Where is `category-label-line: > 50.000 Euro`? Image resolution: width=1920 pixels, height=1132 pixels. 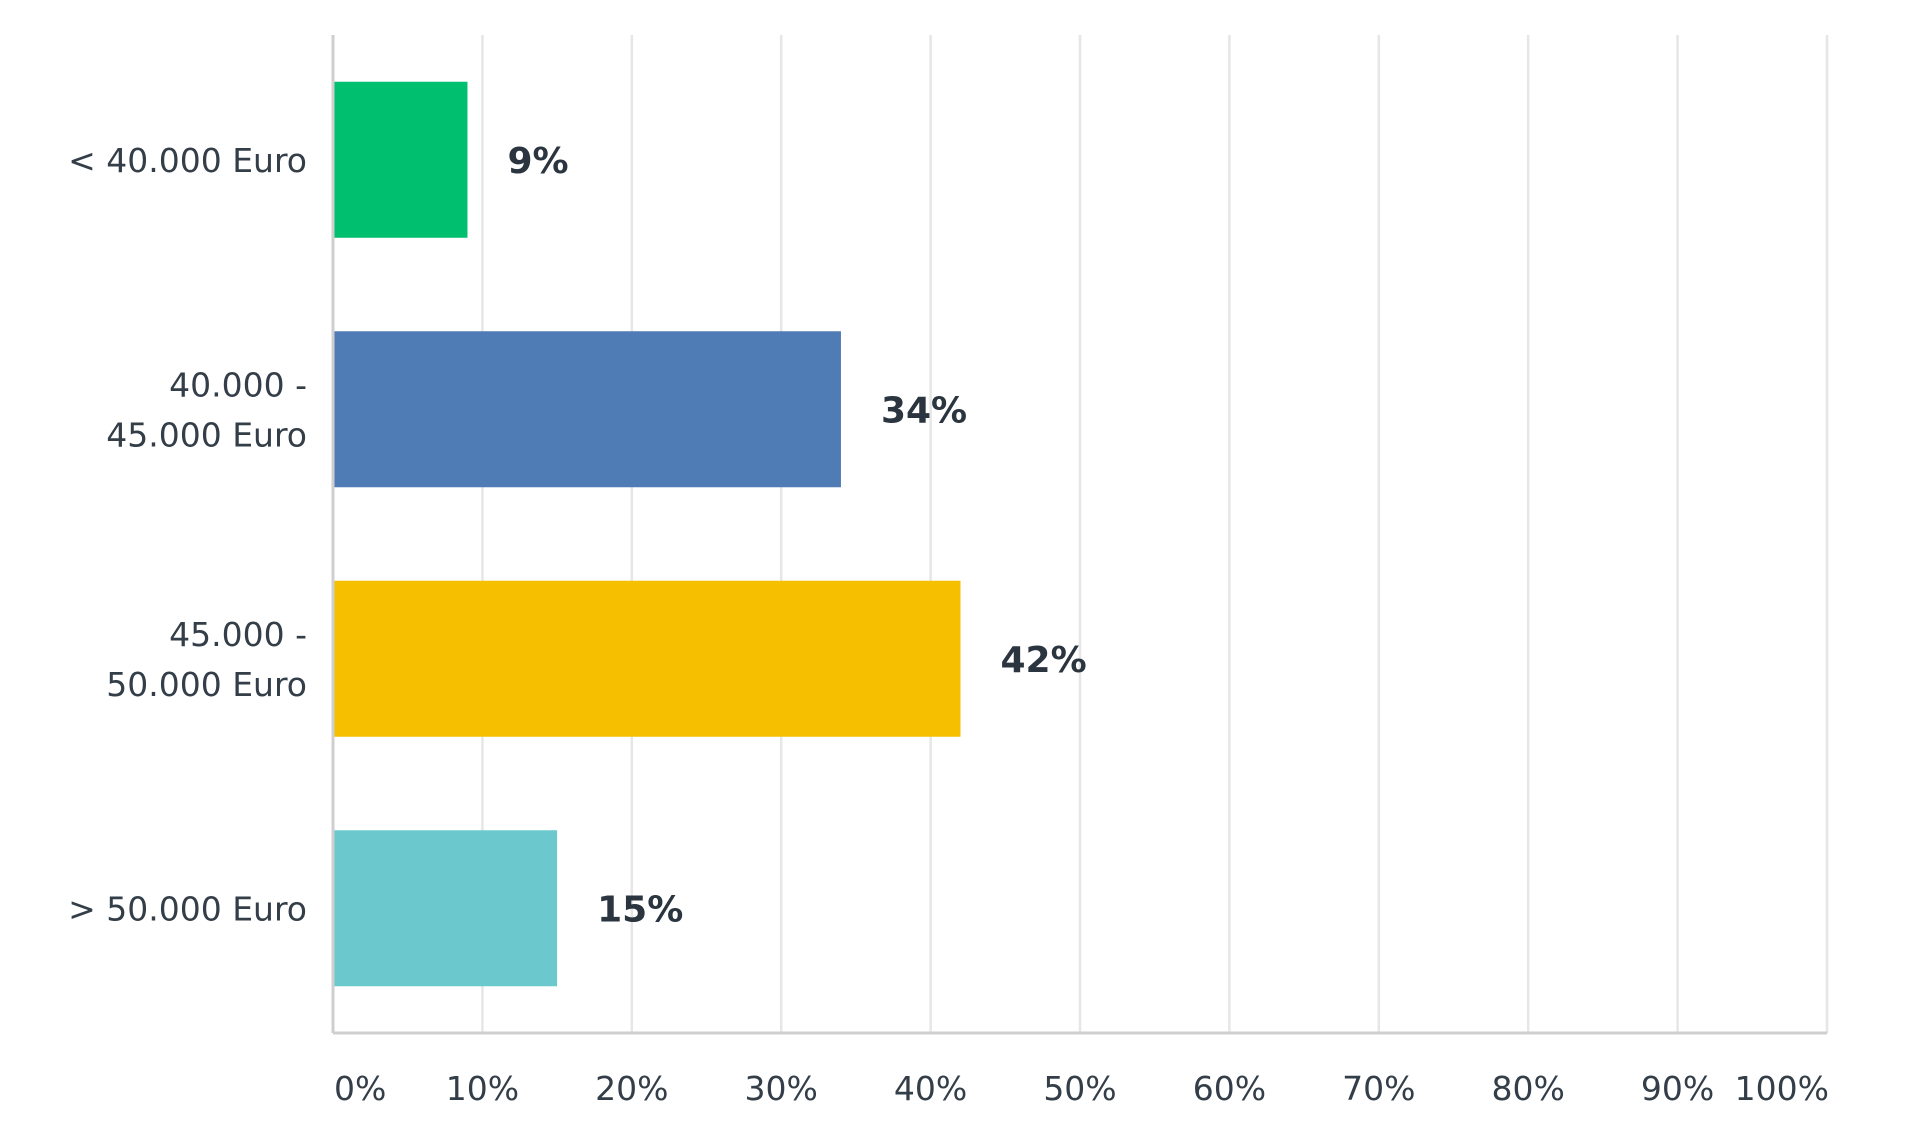 category-label-line: > 50.000 Euro is located at coordinates (187, 908).